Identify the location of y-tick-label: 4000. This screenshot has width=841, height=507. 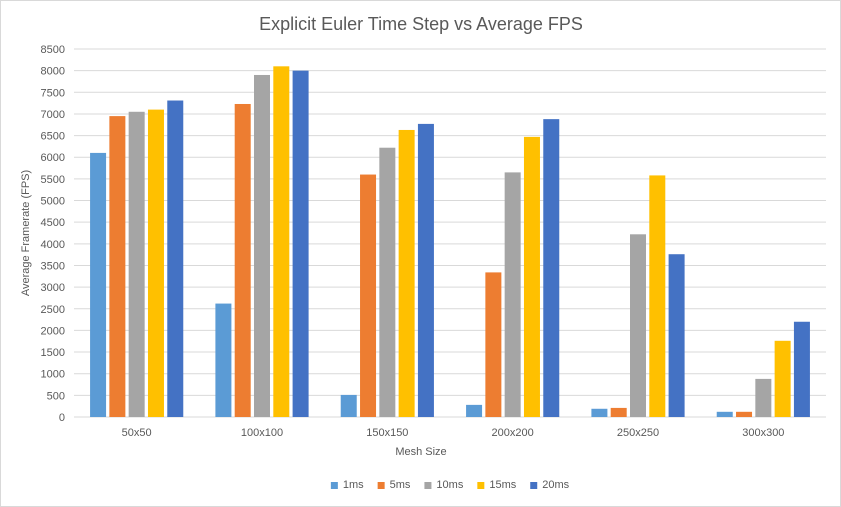
(53, 245).